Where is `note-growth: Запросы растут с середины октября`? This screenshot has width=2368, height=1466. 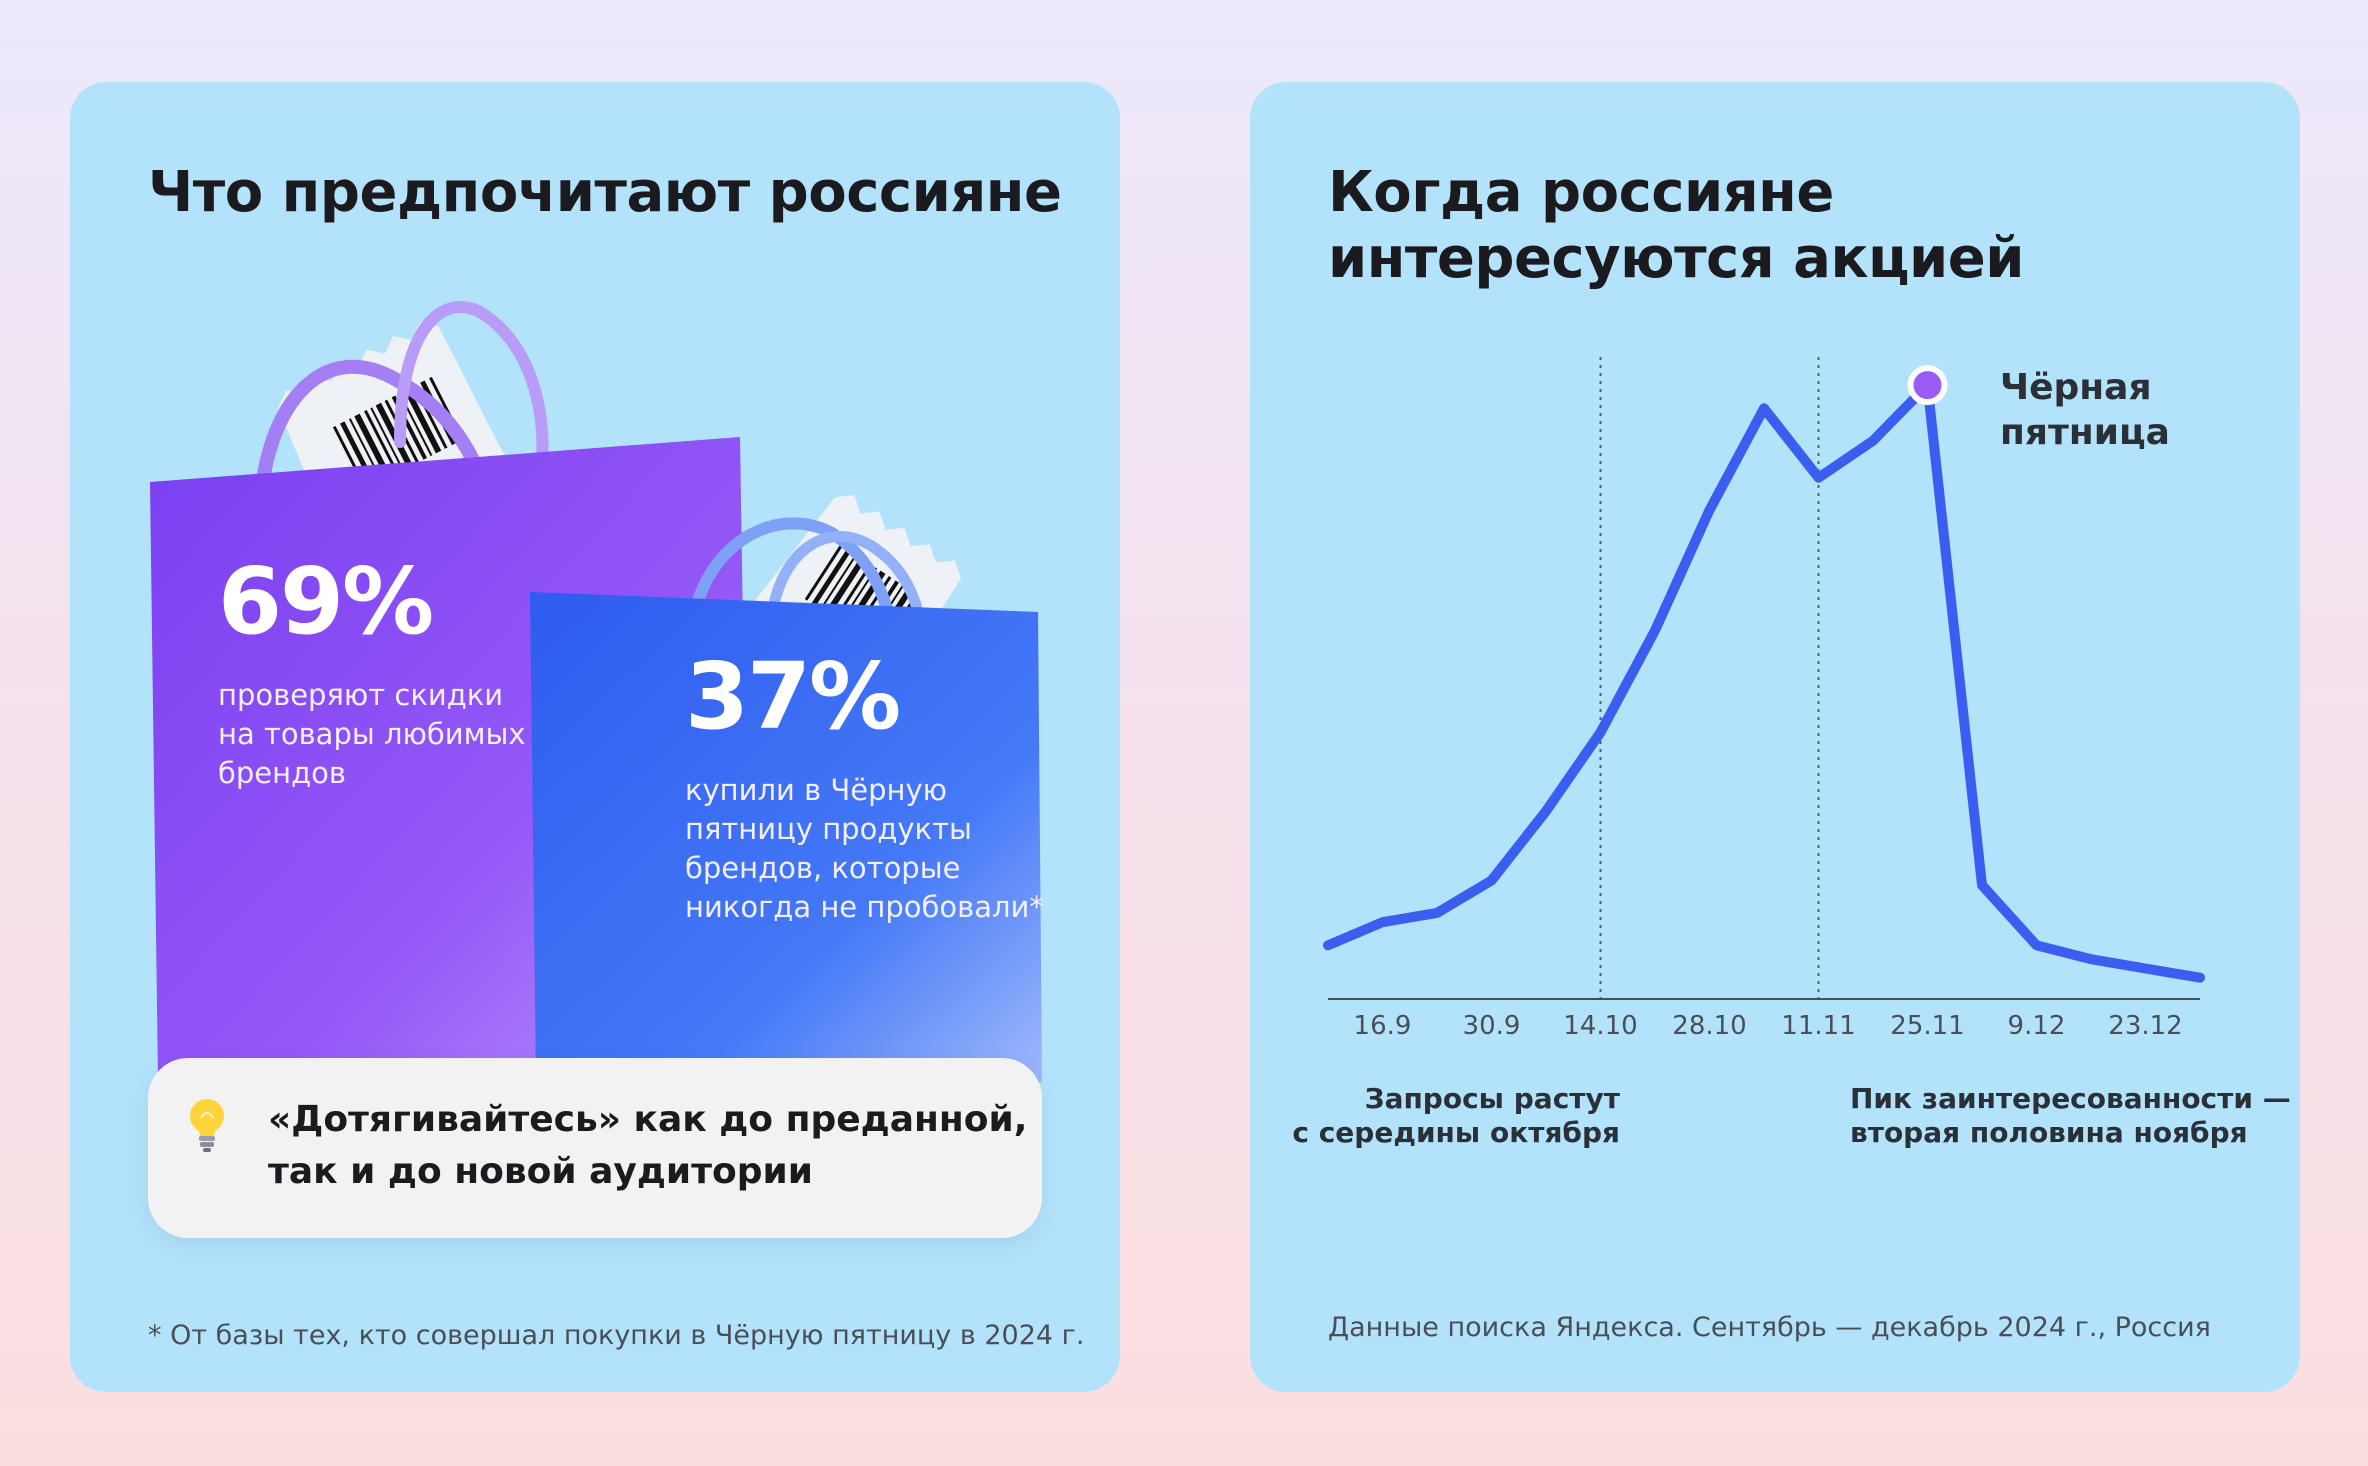 note-growth: Запросы растут с середины октября is located at coordinates (1456, 1115).